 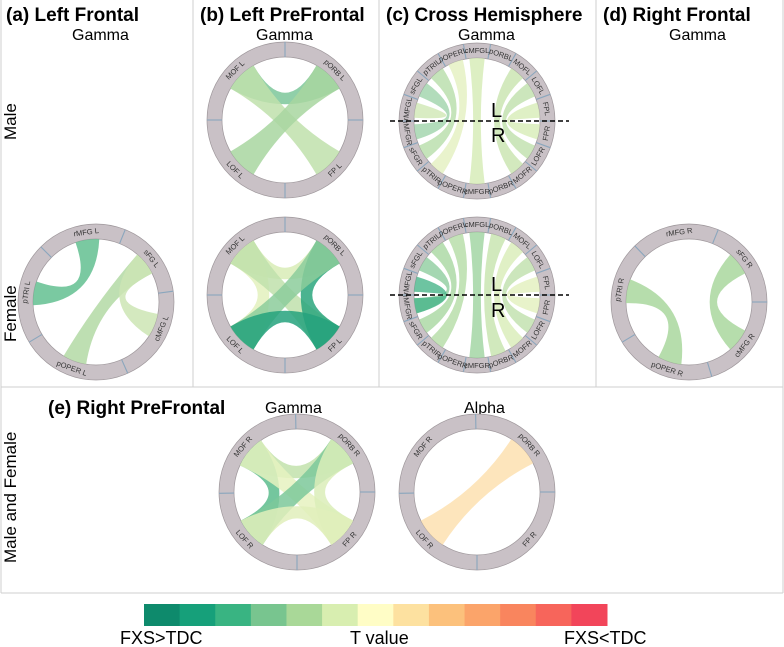 I want to click on node-label: cMFGL, so click(x=477, y=50).